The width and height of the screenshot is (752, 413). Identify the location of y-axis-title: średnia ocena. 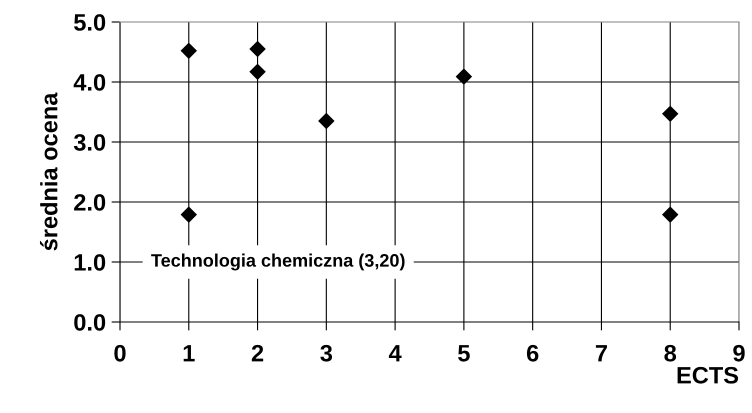
(49, 171).